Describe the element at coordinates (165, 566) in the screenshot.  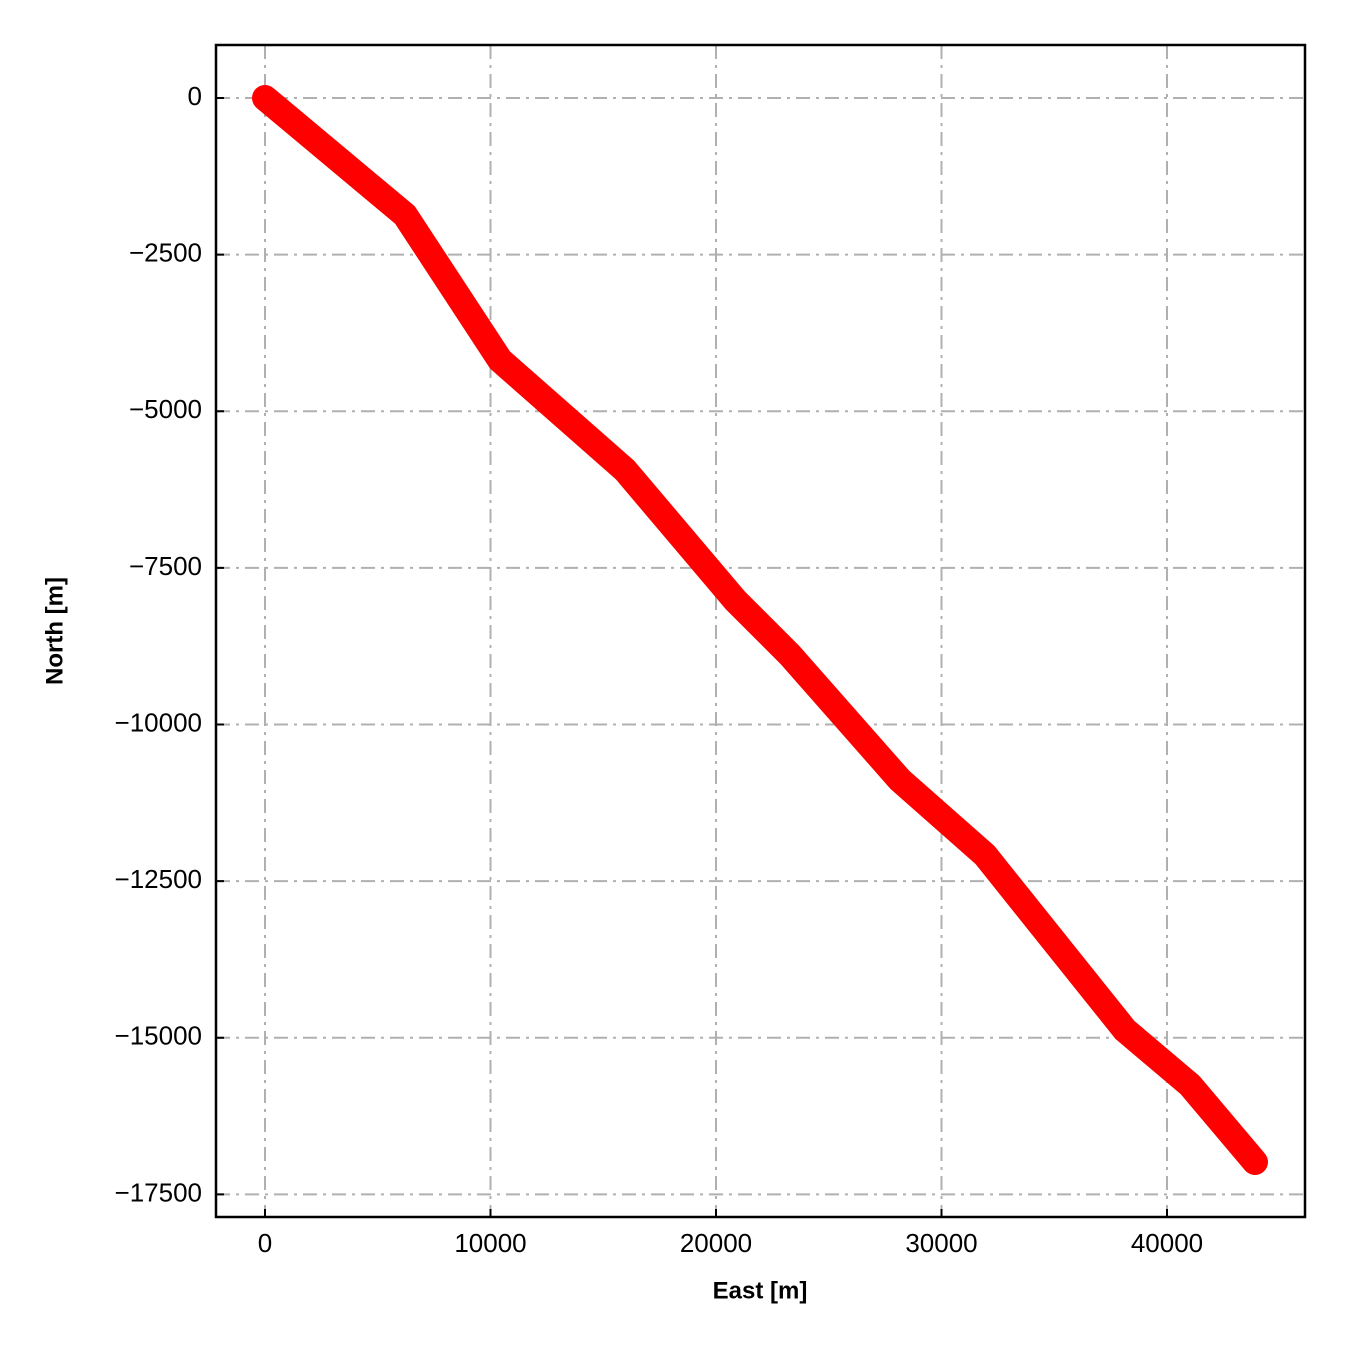
I see `y-tick-label: −7500` at that location.